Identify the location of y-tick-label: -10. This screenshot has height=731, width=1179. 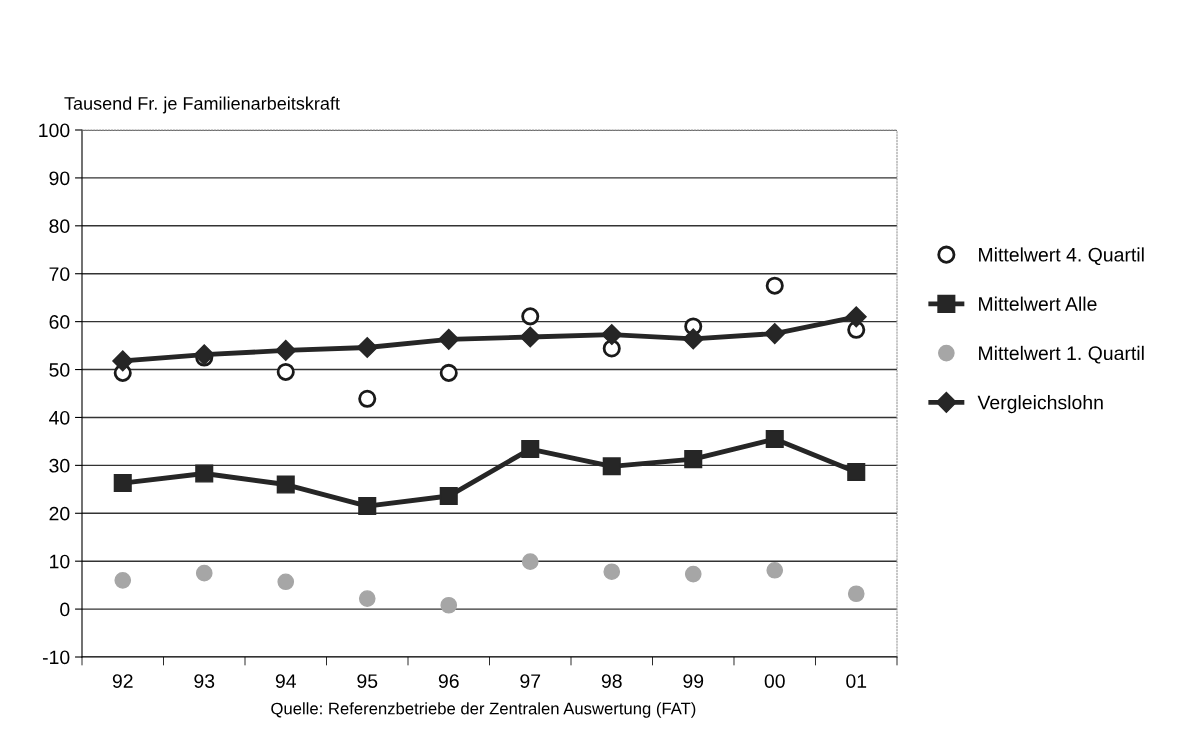
(56, 657).